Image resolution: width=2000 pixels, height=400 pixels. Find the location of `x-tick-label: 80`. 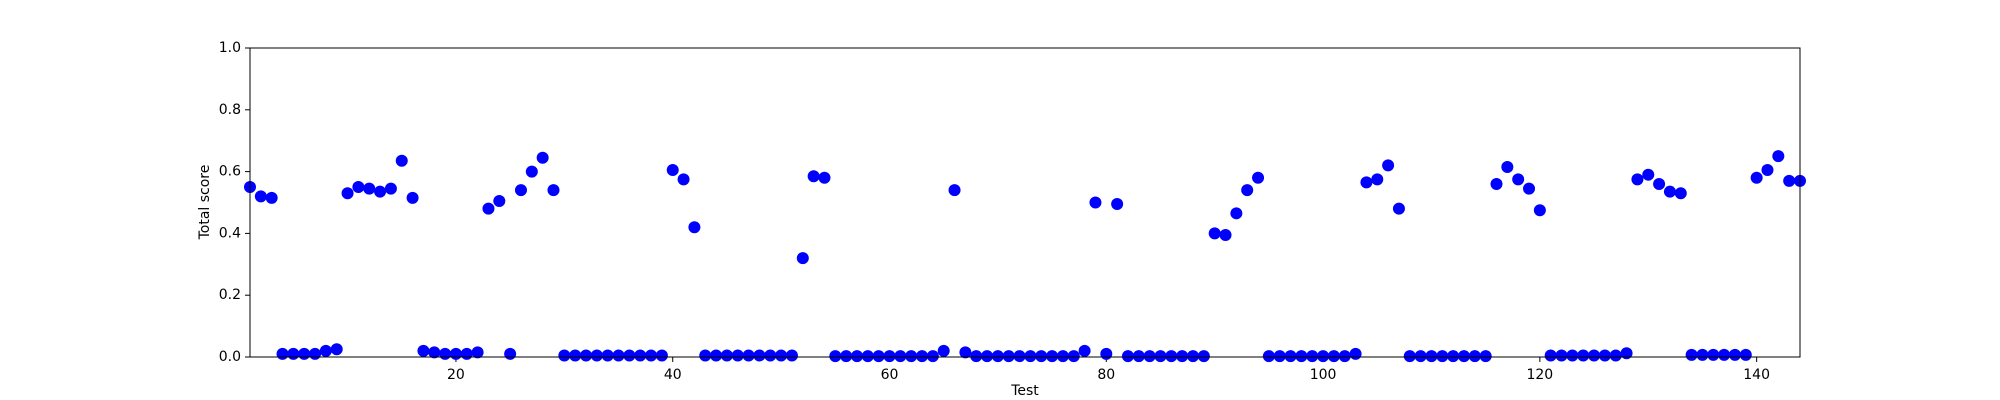

x-tick-label: 80 is located at coordinates (1106, 375).